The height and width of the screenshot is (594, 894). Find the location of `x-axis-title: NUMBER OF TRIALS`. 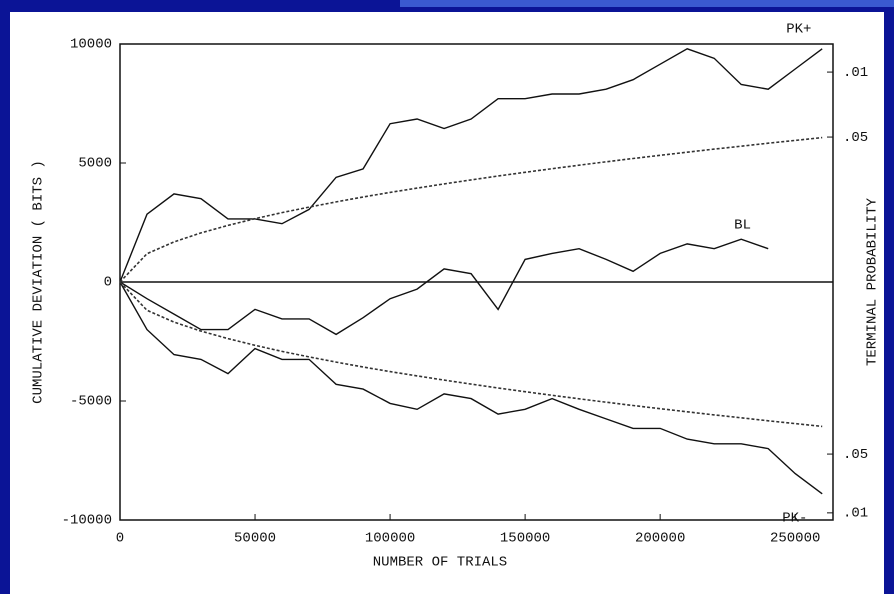

x-axis-title: NUMBER OF TRIALS is located at coordinates (440, 563).